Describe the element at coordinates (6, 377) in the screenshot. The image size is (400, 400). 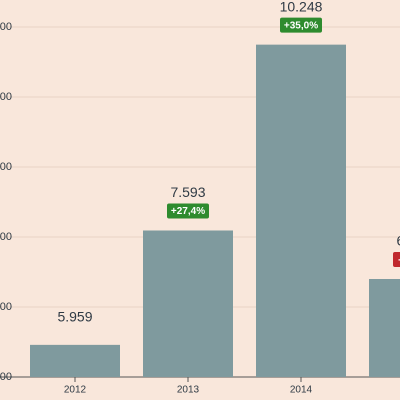
I see `y-tick-label: 5.500` at that location.